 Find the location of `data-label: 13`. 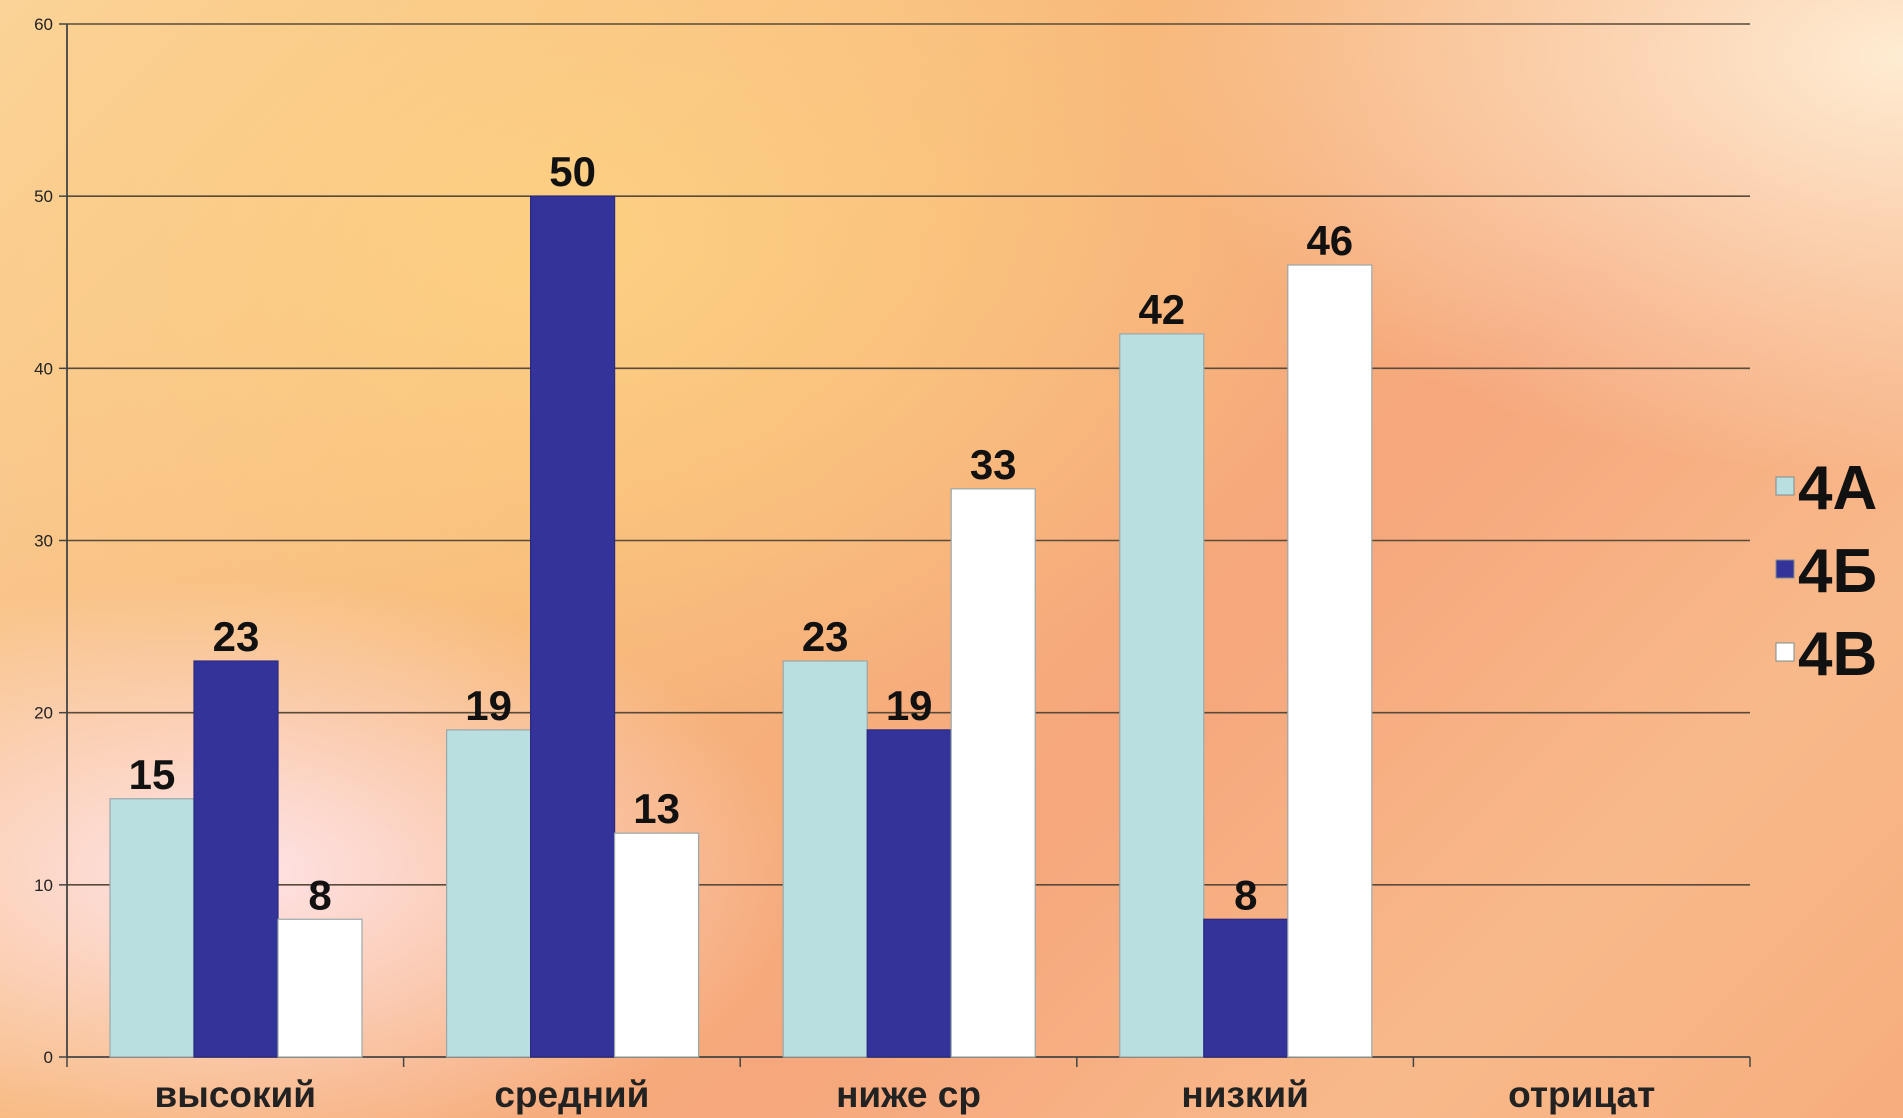

data-label: 13 is located at coordinates (656, 808).